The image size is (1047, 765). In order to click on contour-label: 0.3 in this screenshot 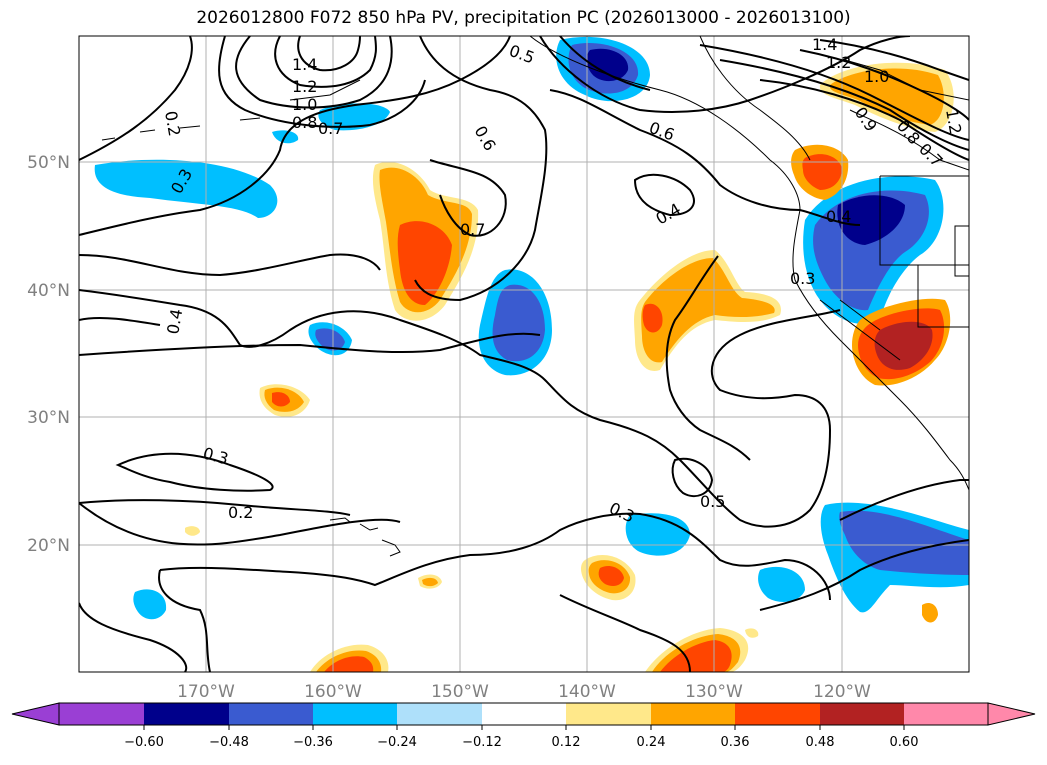, I will do `click(802, 278)`.